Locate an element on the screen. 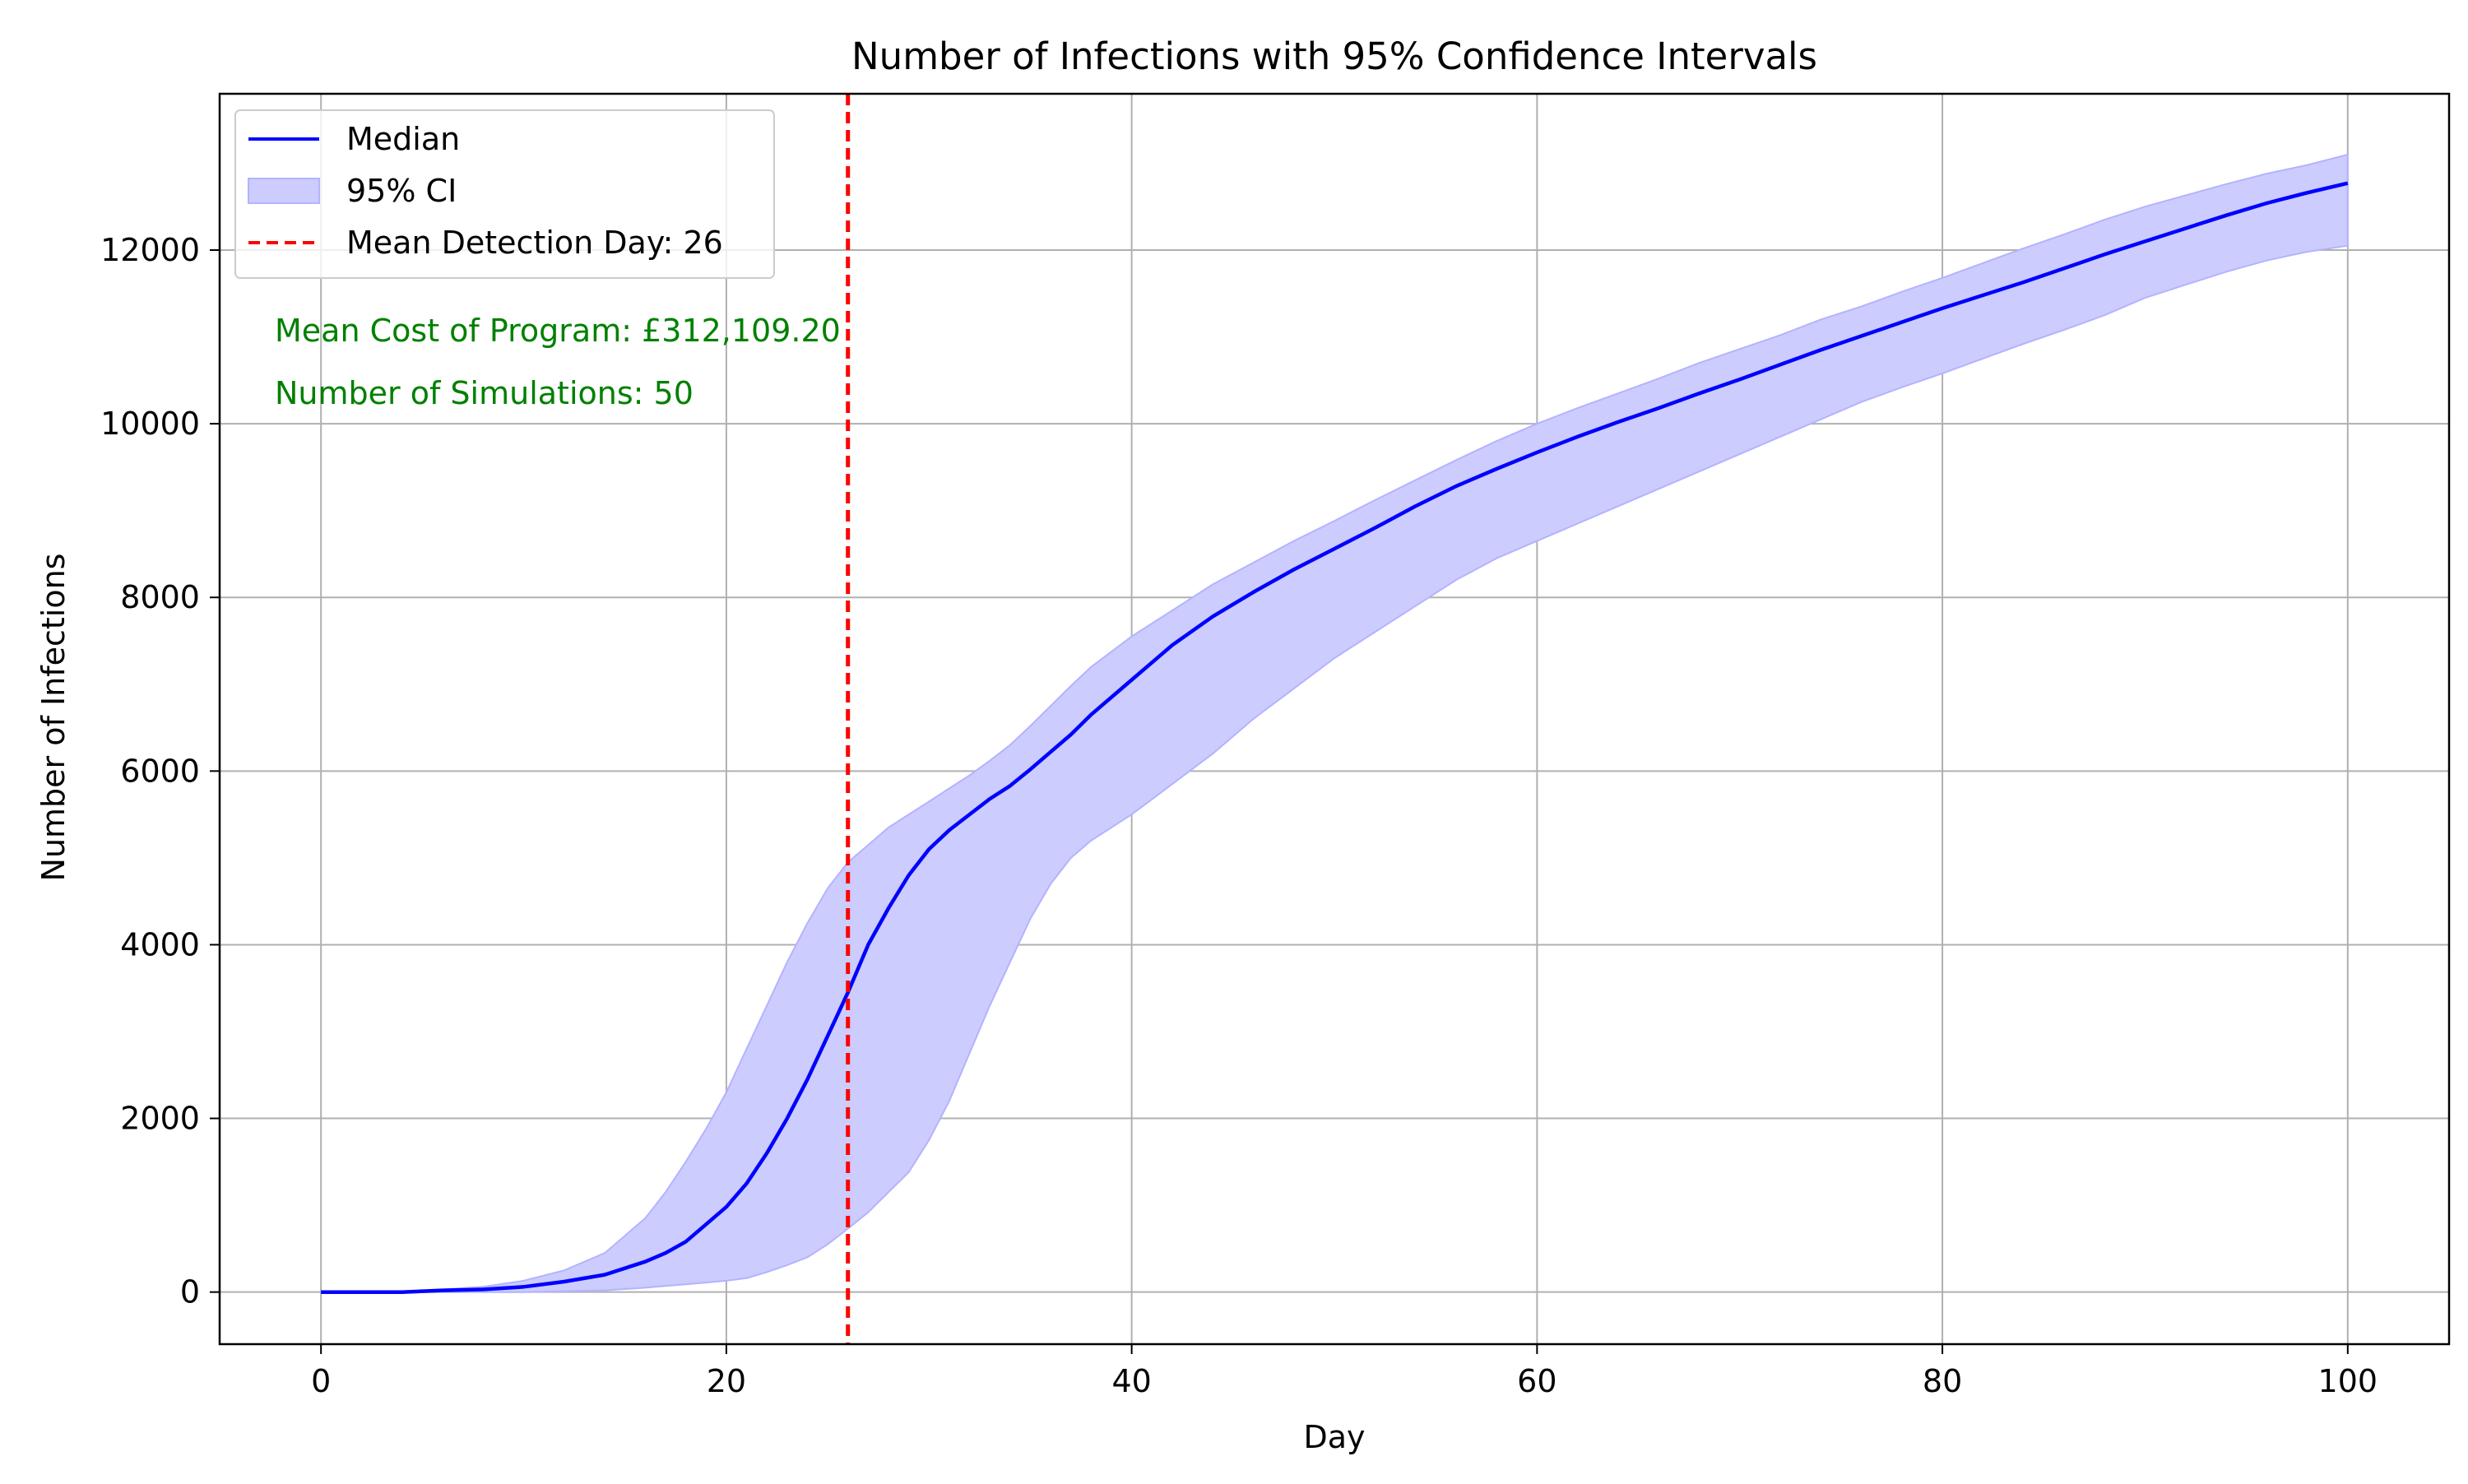 This screenshot has width=2468, height=1484. simulations-annotation: Number of Simulations: 50 is located at coordinates (485, 393).